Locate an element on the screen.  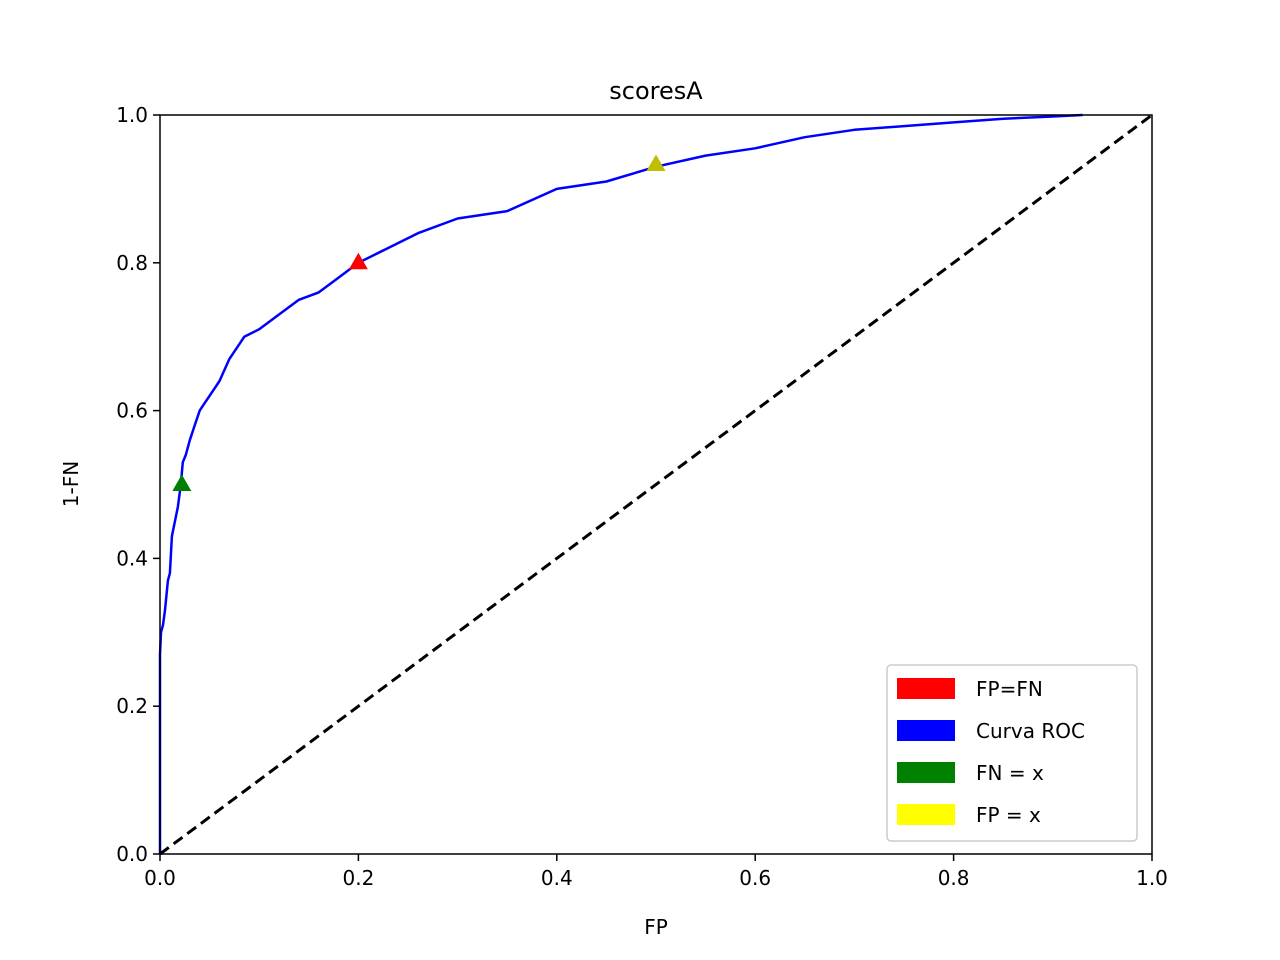
legend-label-fp-x: FP = x is located at coordinates (1008, 815).